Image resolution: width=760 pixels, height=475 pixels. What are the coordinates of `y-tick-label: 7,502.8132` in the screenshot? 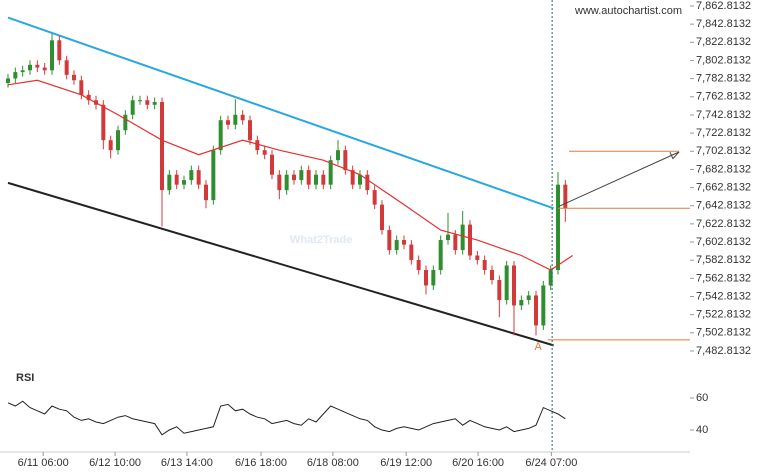 It's located at (723, 333).